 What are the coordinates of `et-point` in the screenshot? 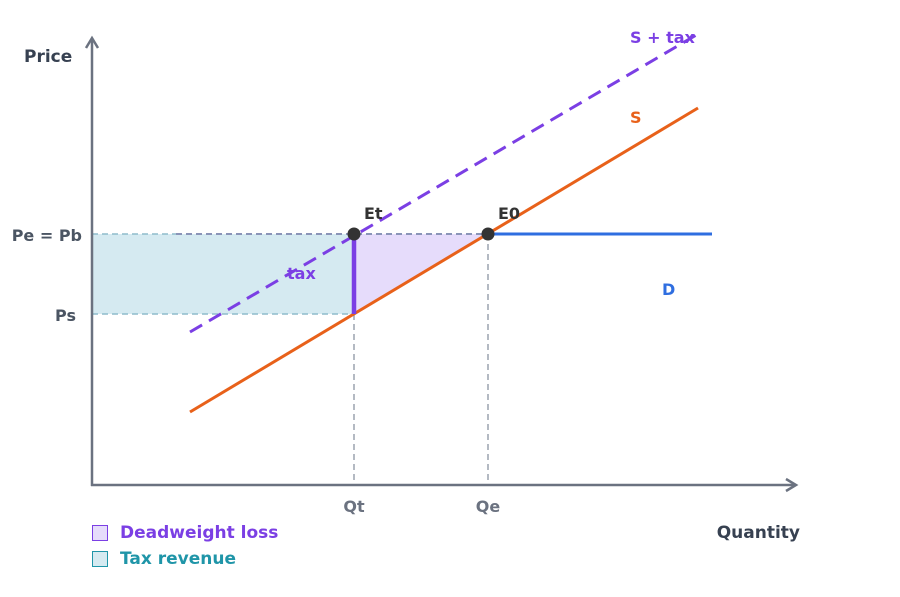 It's located at (354, 234).